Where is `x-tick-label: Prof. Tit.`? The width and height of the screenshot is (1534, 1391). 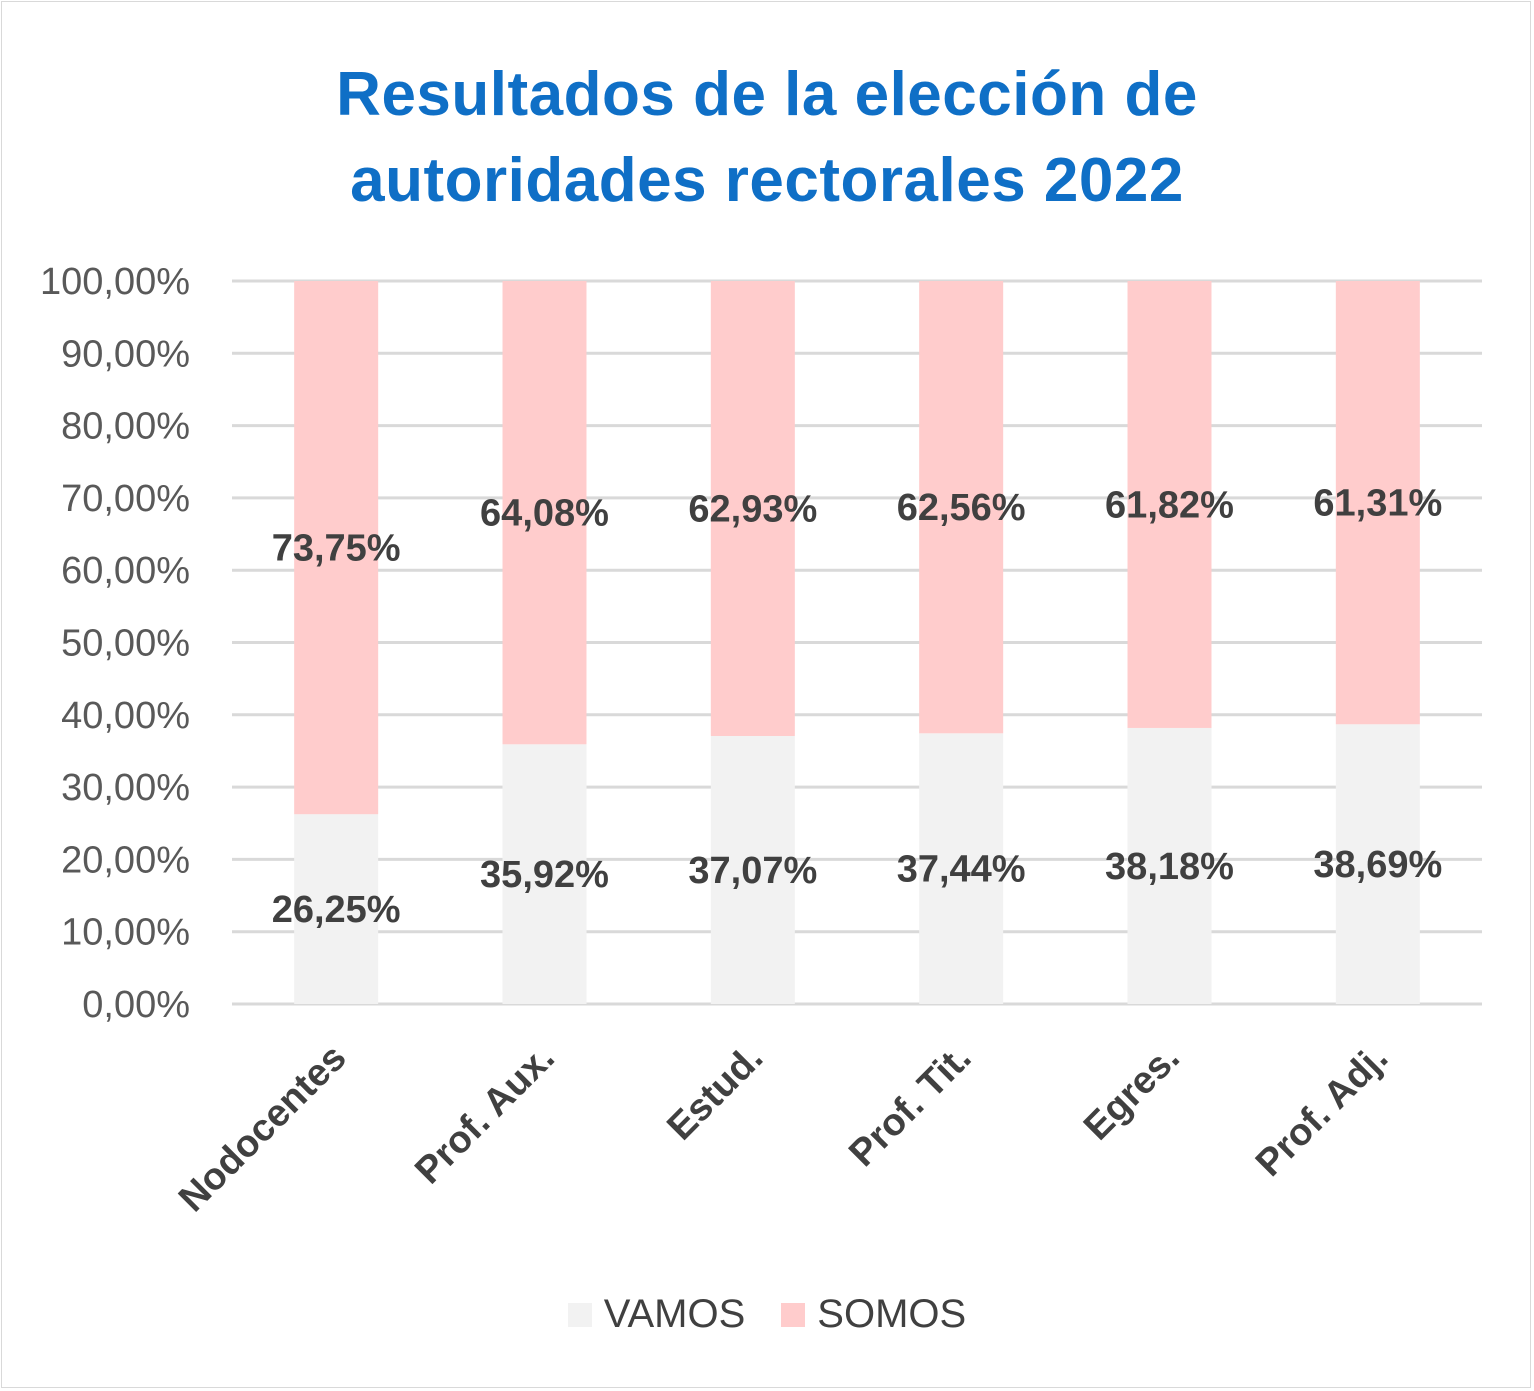
x-tick-label: Prof. Tit. is located at coordinates (910, 1106).